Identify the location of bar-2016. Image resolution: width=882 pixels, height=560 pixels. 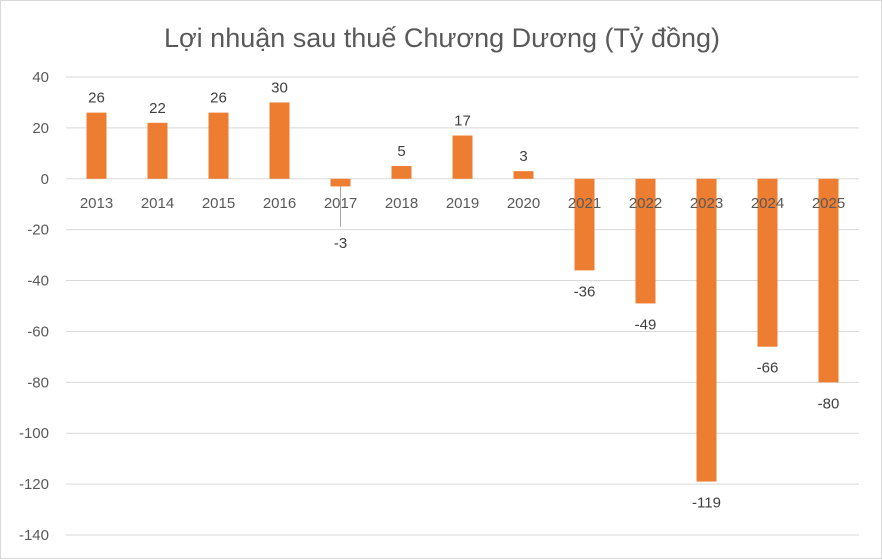
(279, 140).